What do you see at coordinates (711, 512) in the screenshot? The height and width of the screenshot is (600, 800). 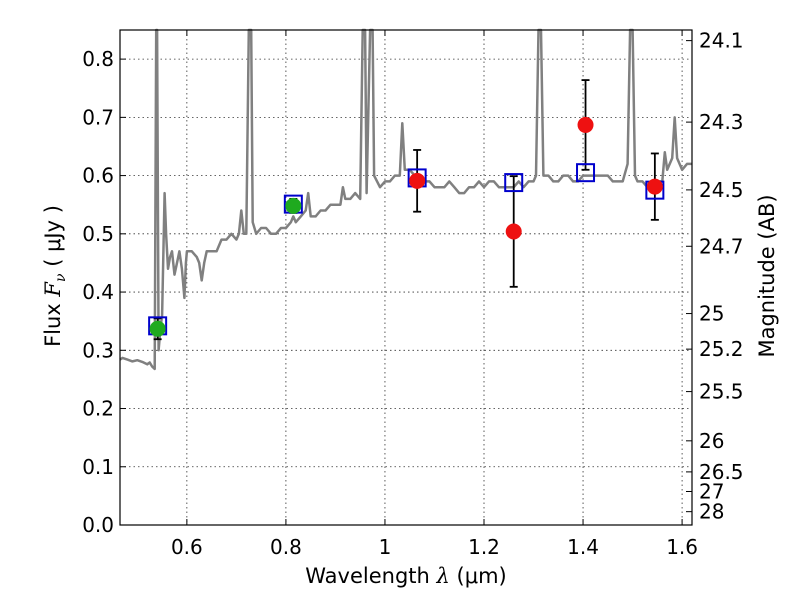 I see `mag-tick-label: 28` at bounding box center [711, 512].